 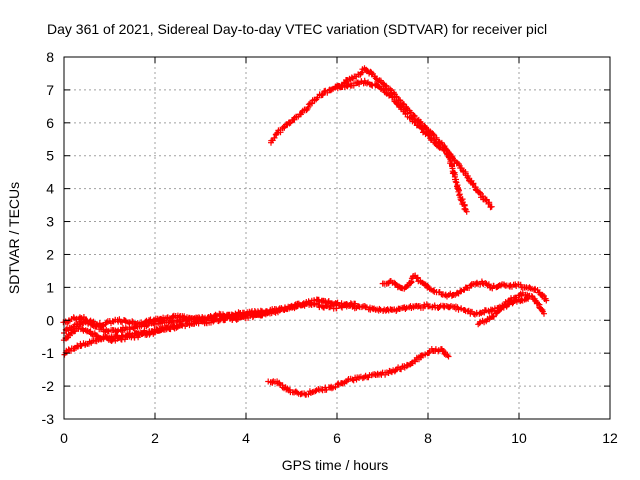 What do you see at coordinates (50, 57) in the screenshot?
I see `y-tick-label: 8` at bounding box center [50, 57].